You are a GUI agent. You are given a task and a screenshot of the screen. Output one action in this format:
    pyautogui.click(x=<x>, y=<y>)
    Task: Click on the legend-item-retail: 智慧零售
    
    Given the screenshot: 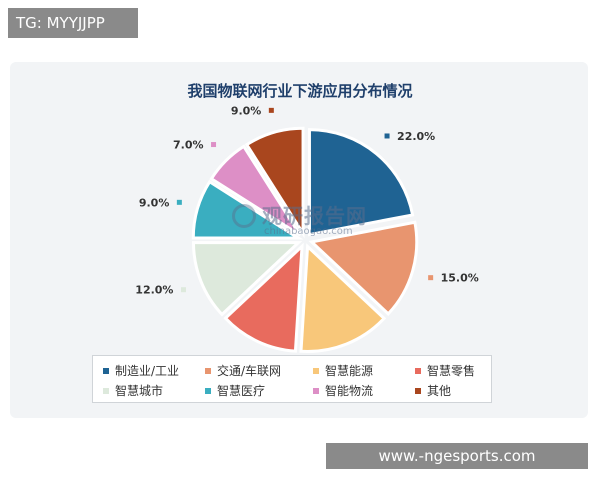 What is the action you would take?
    pyautogui.click(x=445, y=370)
    